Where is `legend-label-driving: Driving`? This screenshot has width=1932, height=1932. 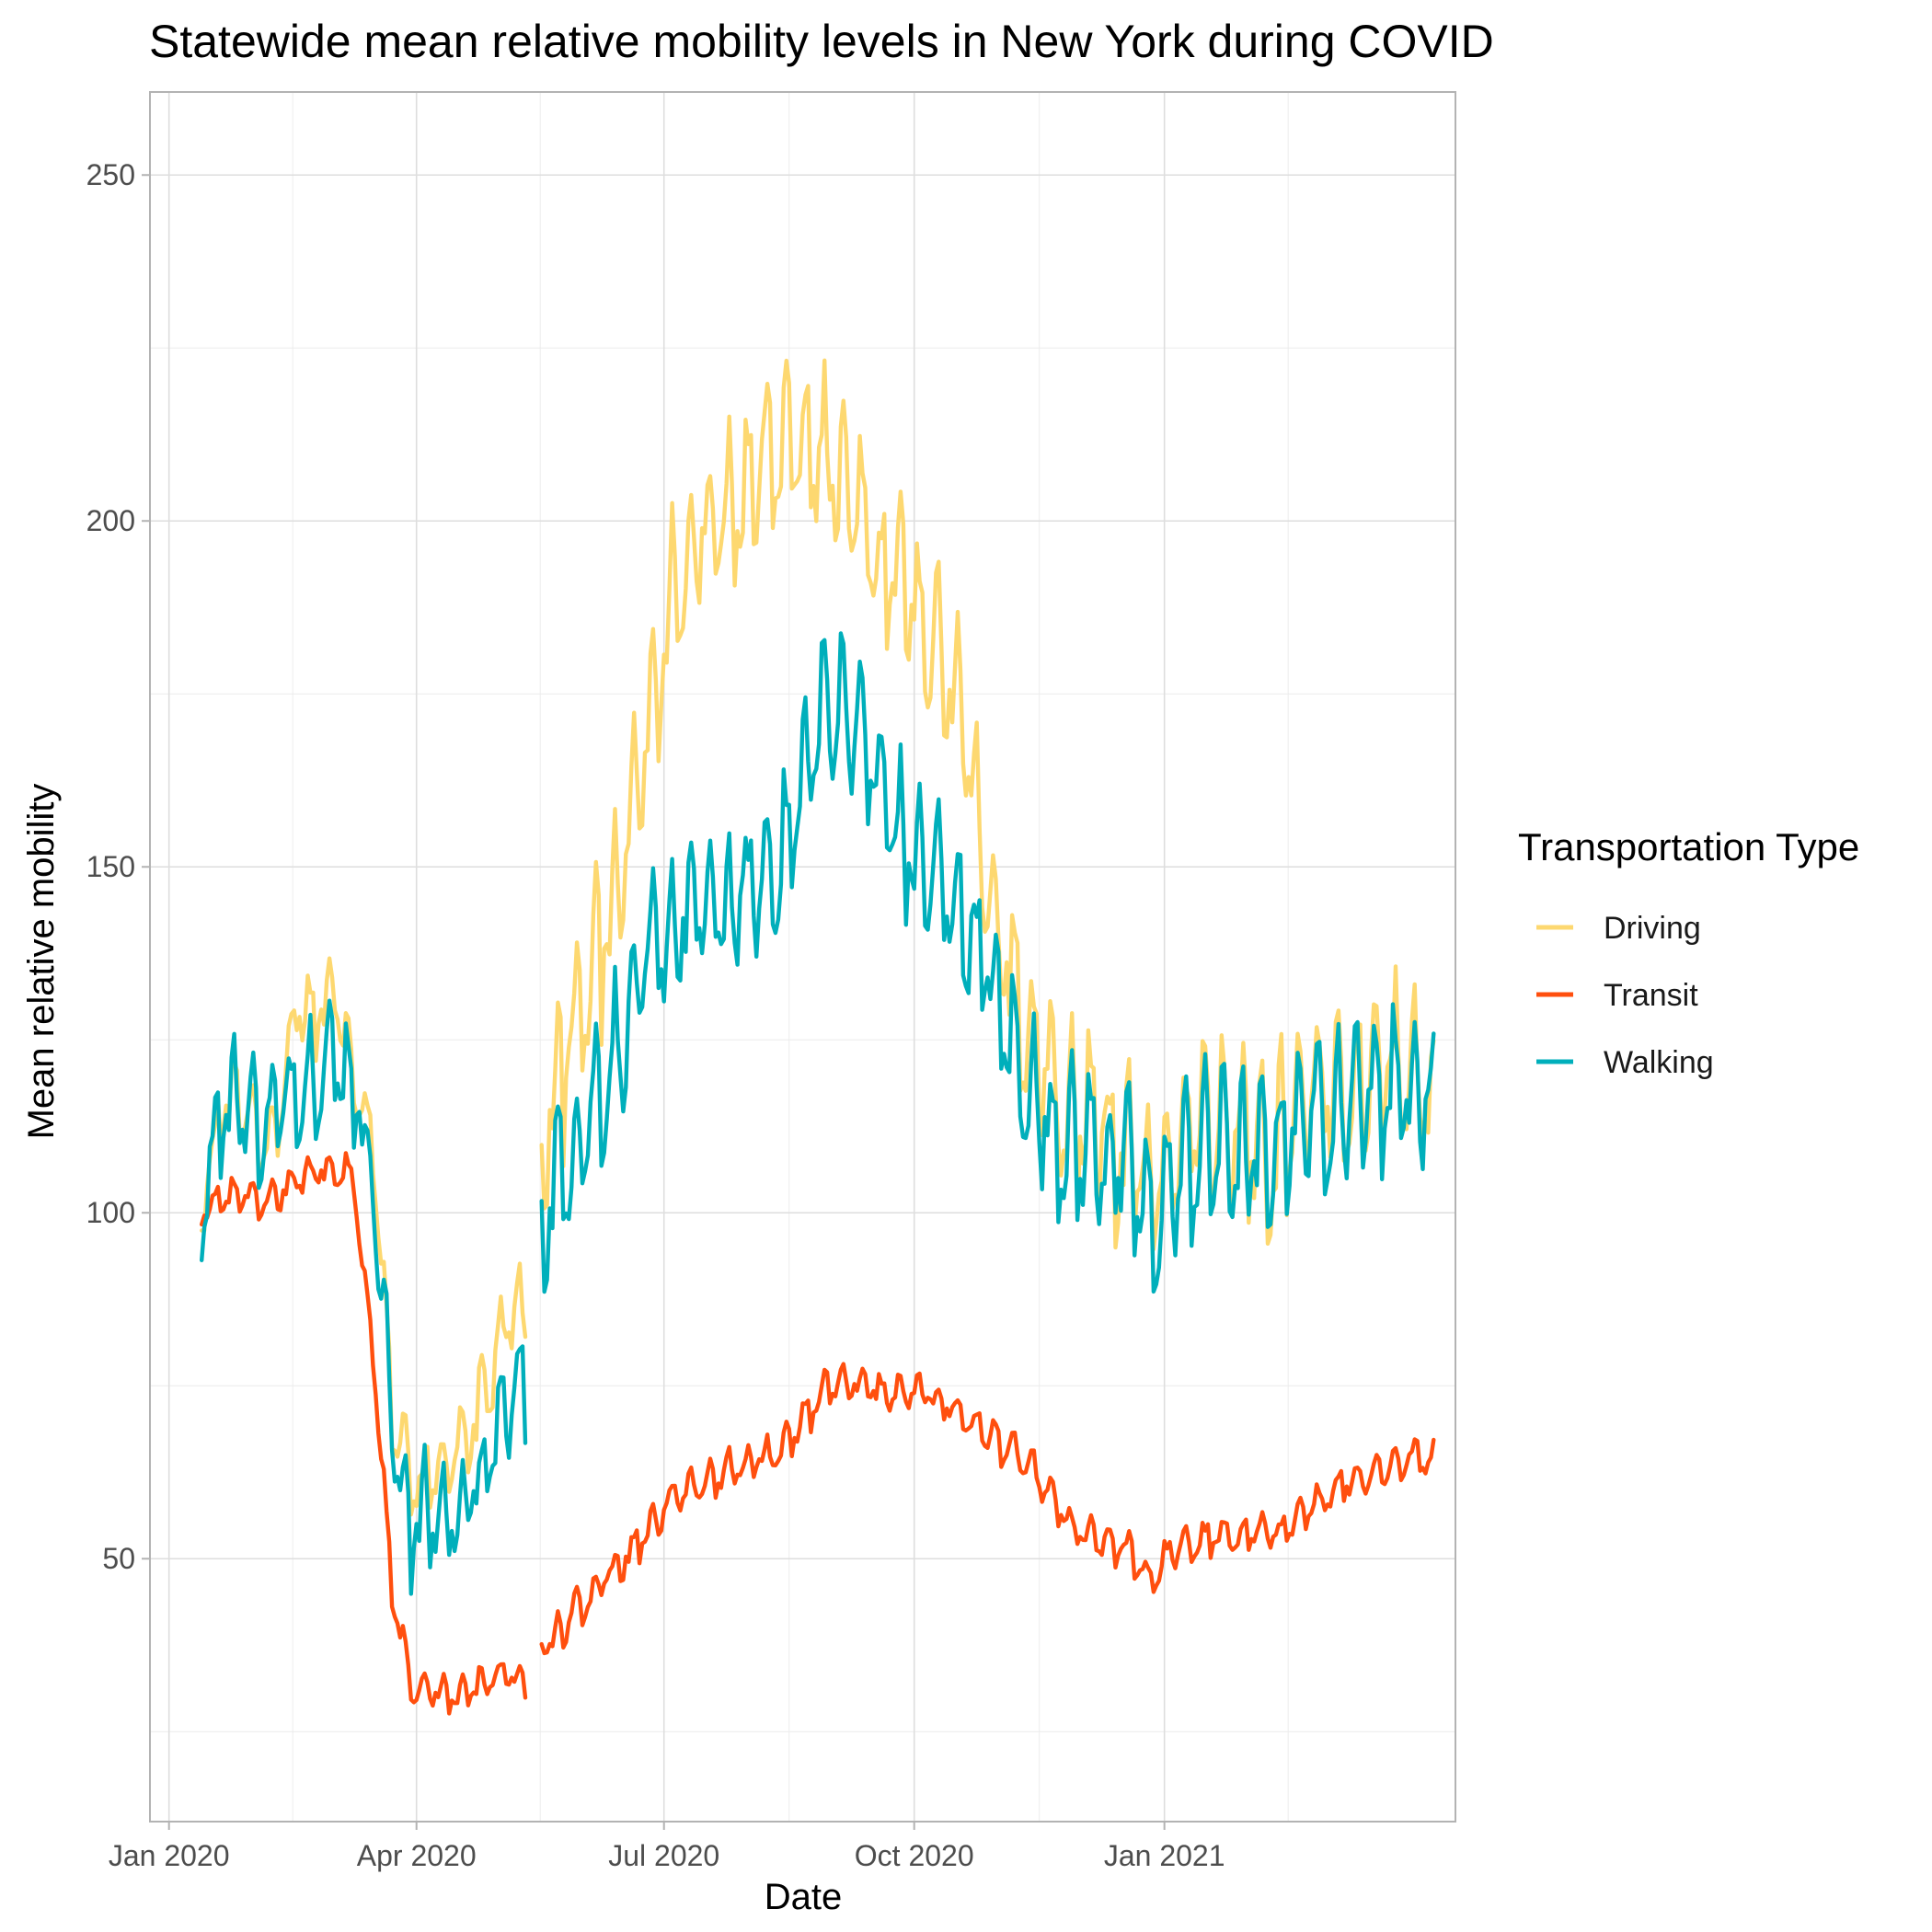 legend-label-driving: Driving is located at coordinates (1652, 928).